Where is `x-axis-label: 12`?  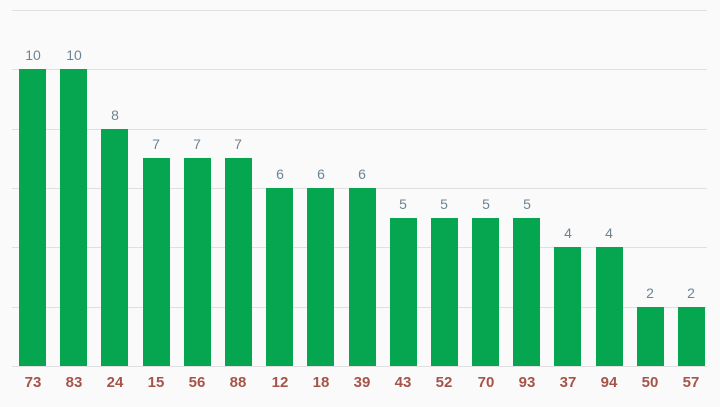 x-axis-label: 12 is located at coordinates (280, 382).